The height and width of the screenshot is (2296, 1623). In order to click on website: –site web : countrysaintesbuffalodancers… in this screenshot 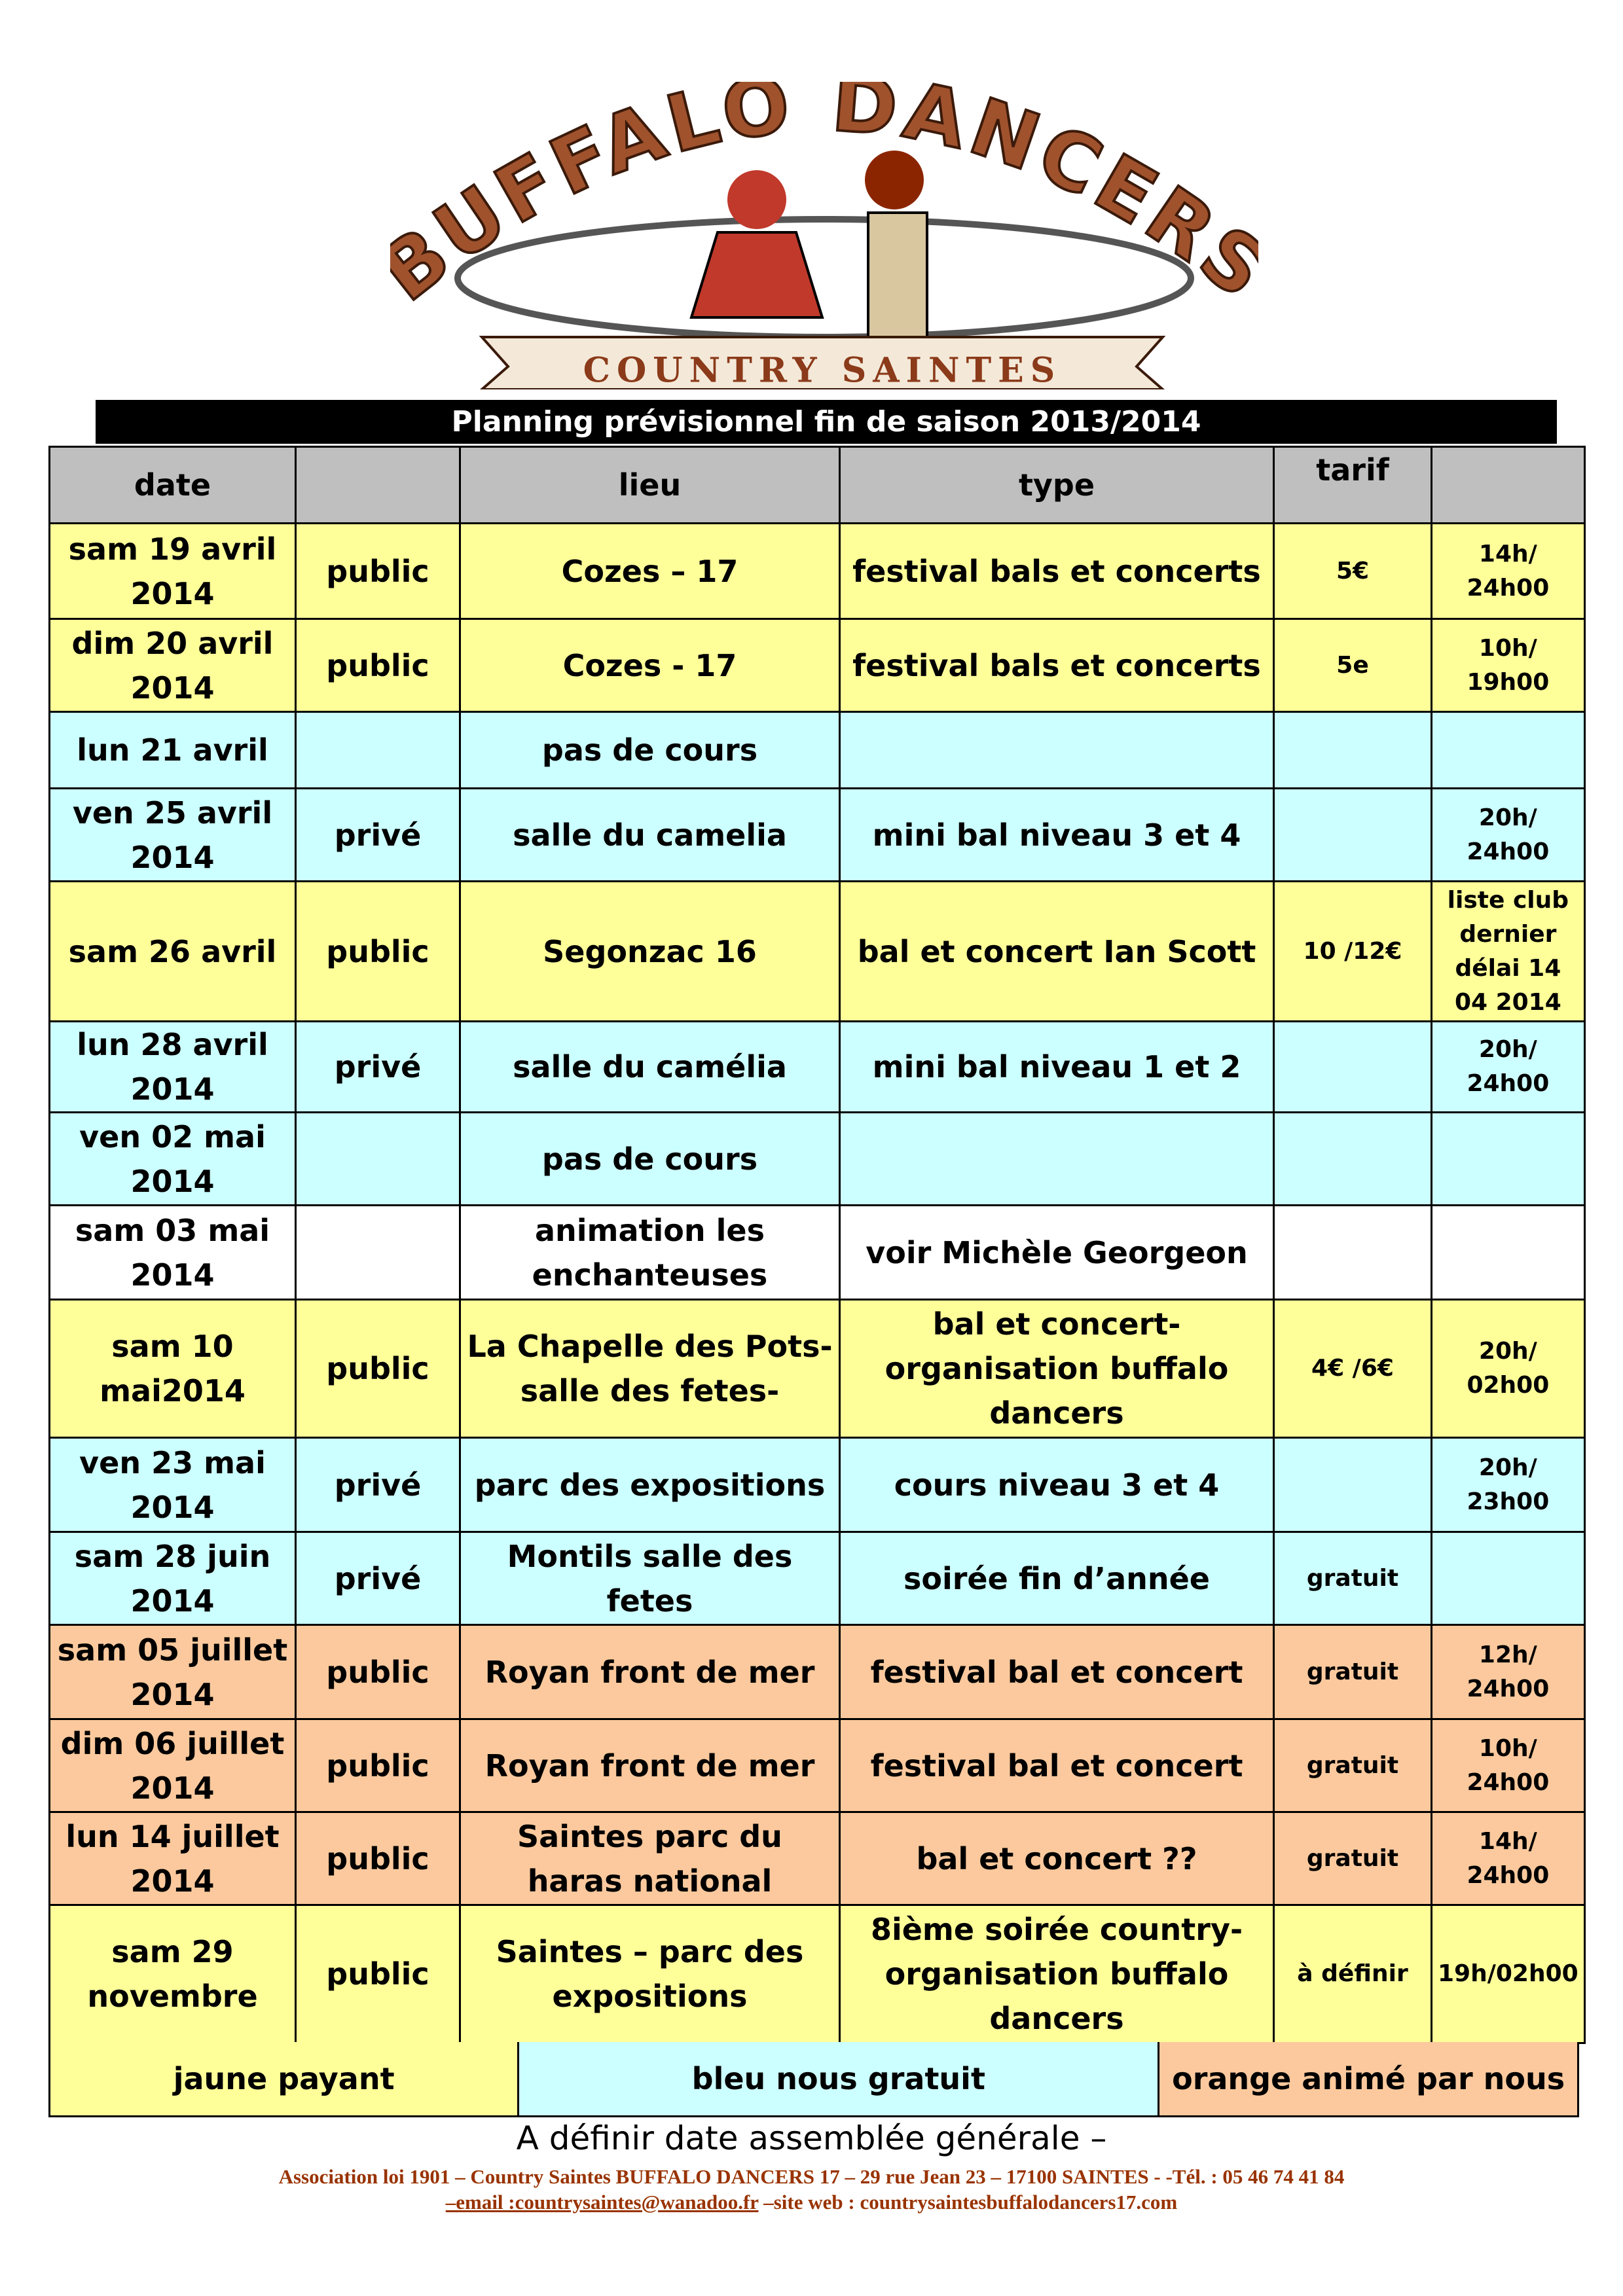, I will do `click(970, 2202)`.